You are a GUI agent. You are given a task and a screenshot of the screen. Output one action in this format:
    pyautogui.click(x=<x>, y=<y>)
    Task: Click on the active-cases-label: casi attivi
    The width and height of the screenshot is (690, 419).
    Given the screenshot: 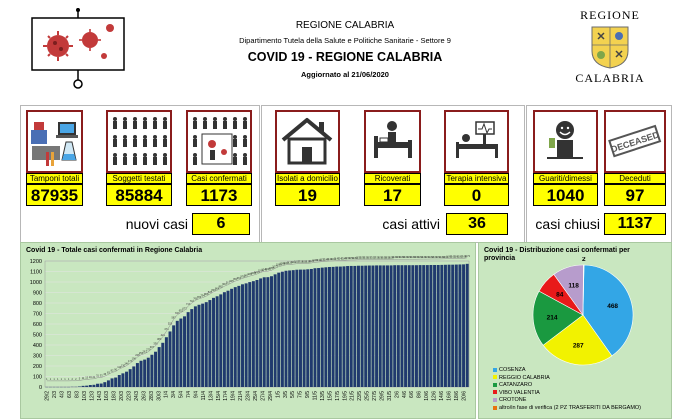 What is the action you would take?
    pyautogui.click(x=411, y=224)
    